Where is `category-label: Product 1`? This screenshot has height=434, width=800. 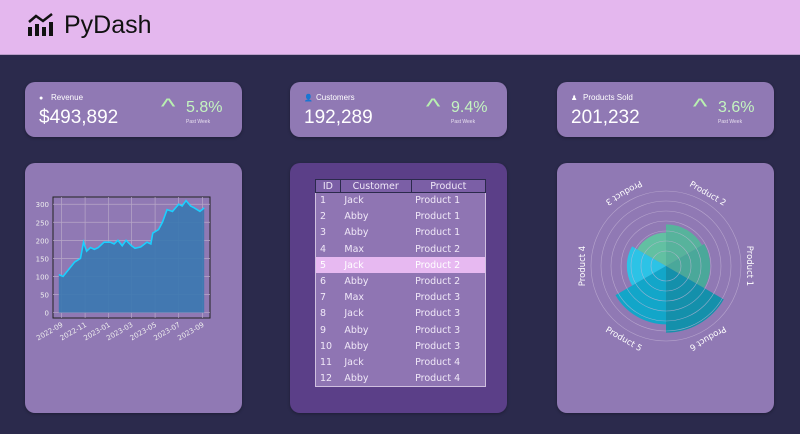
category-label: Product 1 is located at coordinates (749, 266).